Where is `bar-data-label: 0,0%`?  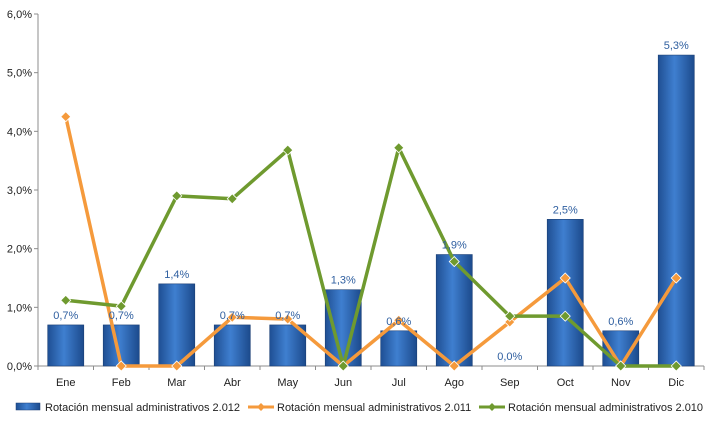
bar-data-label: 0,0% is located at coordinates (509, 357).